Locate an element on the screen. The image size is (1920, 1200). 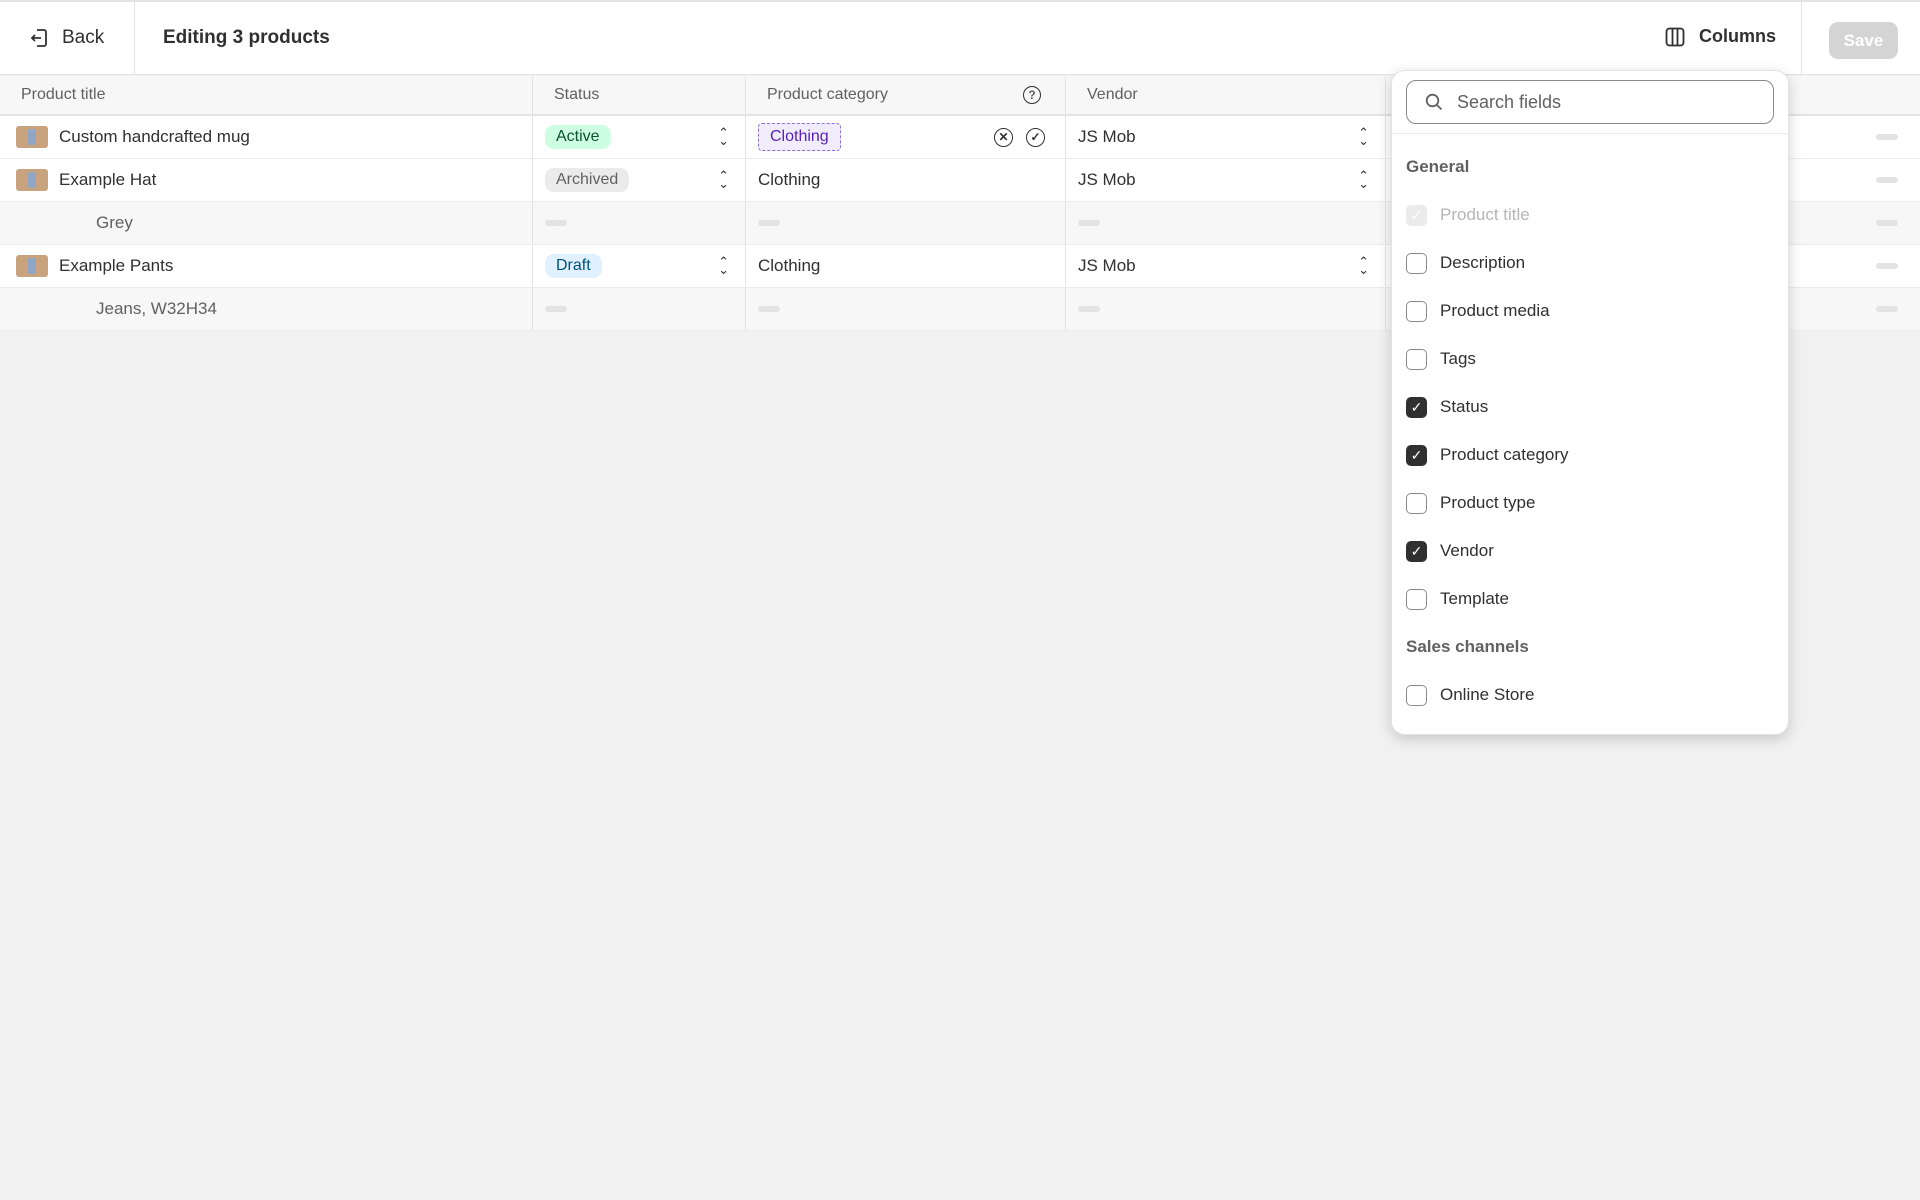
column-option-label: Product type is located at coordinates (1488, 502).